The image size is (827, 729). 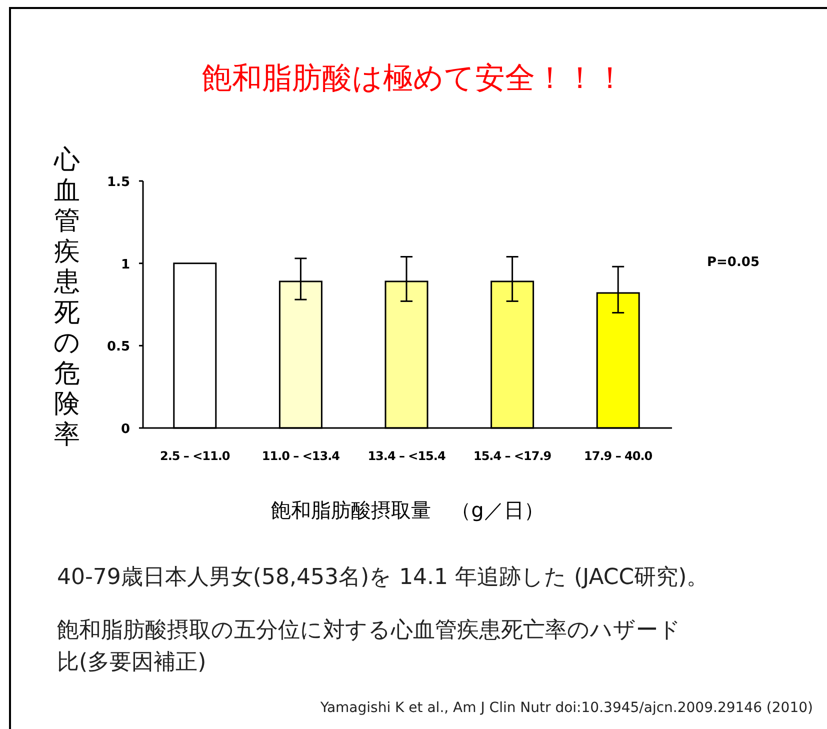 I want to click on text: 心血管疾患死の危険率, so click(x=67, y=297).